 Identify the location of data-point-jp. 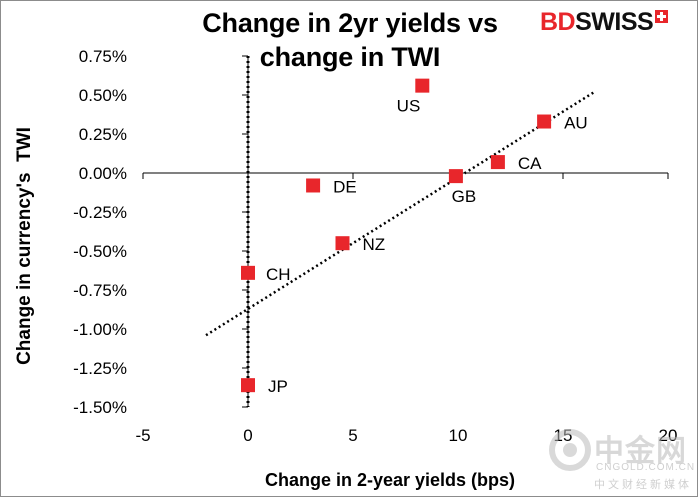
(248, 385).